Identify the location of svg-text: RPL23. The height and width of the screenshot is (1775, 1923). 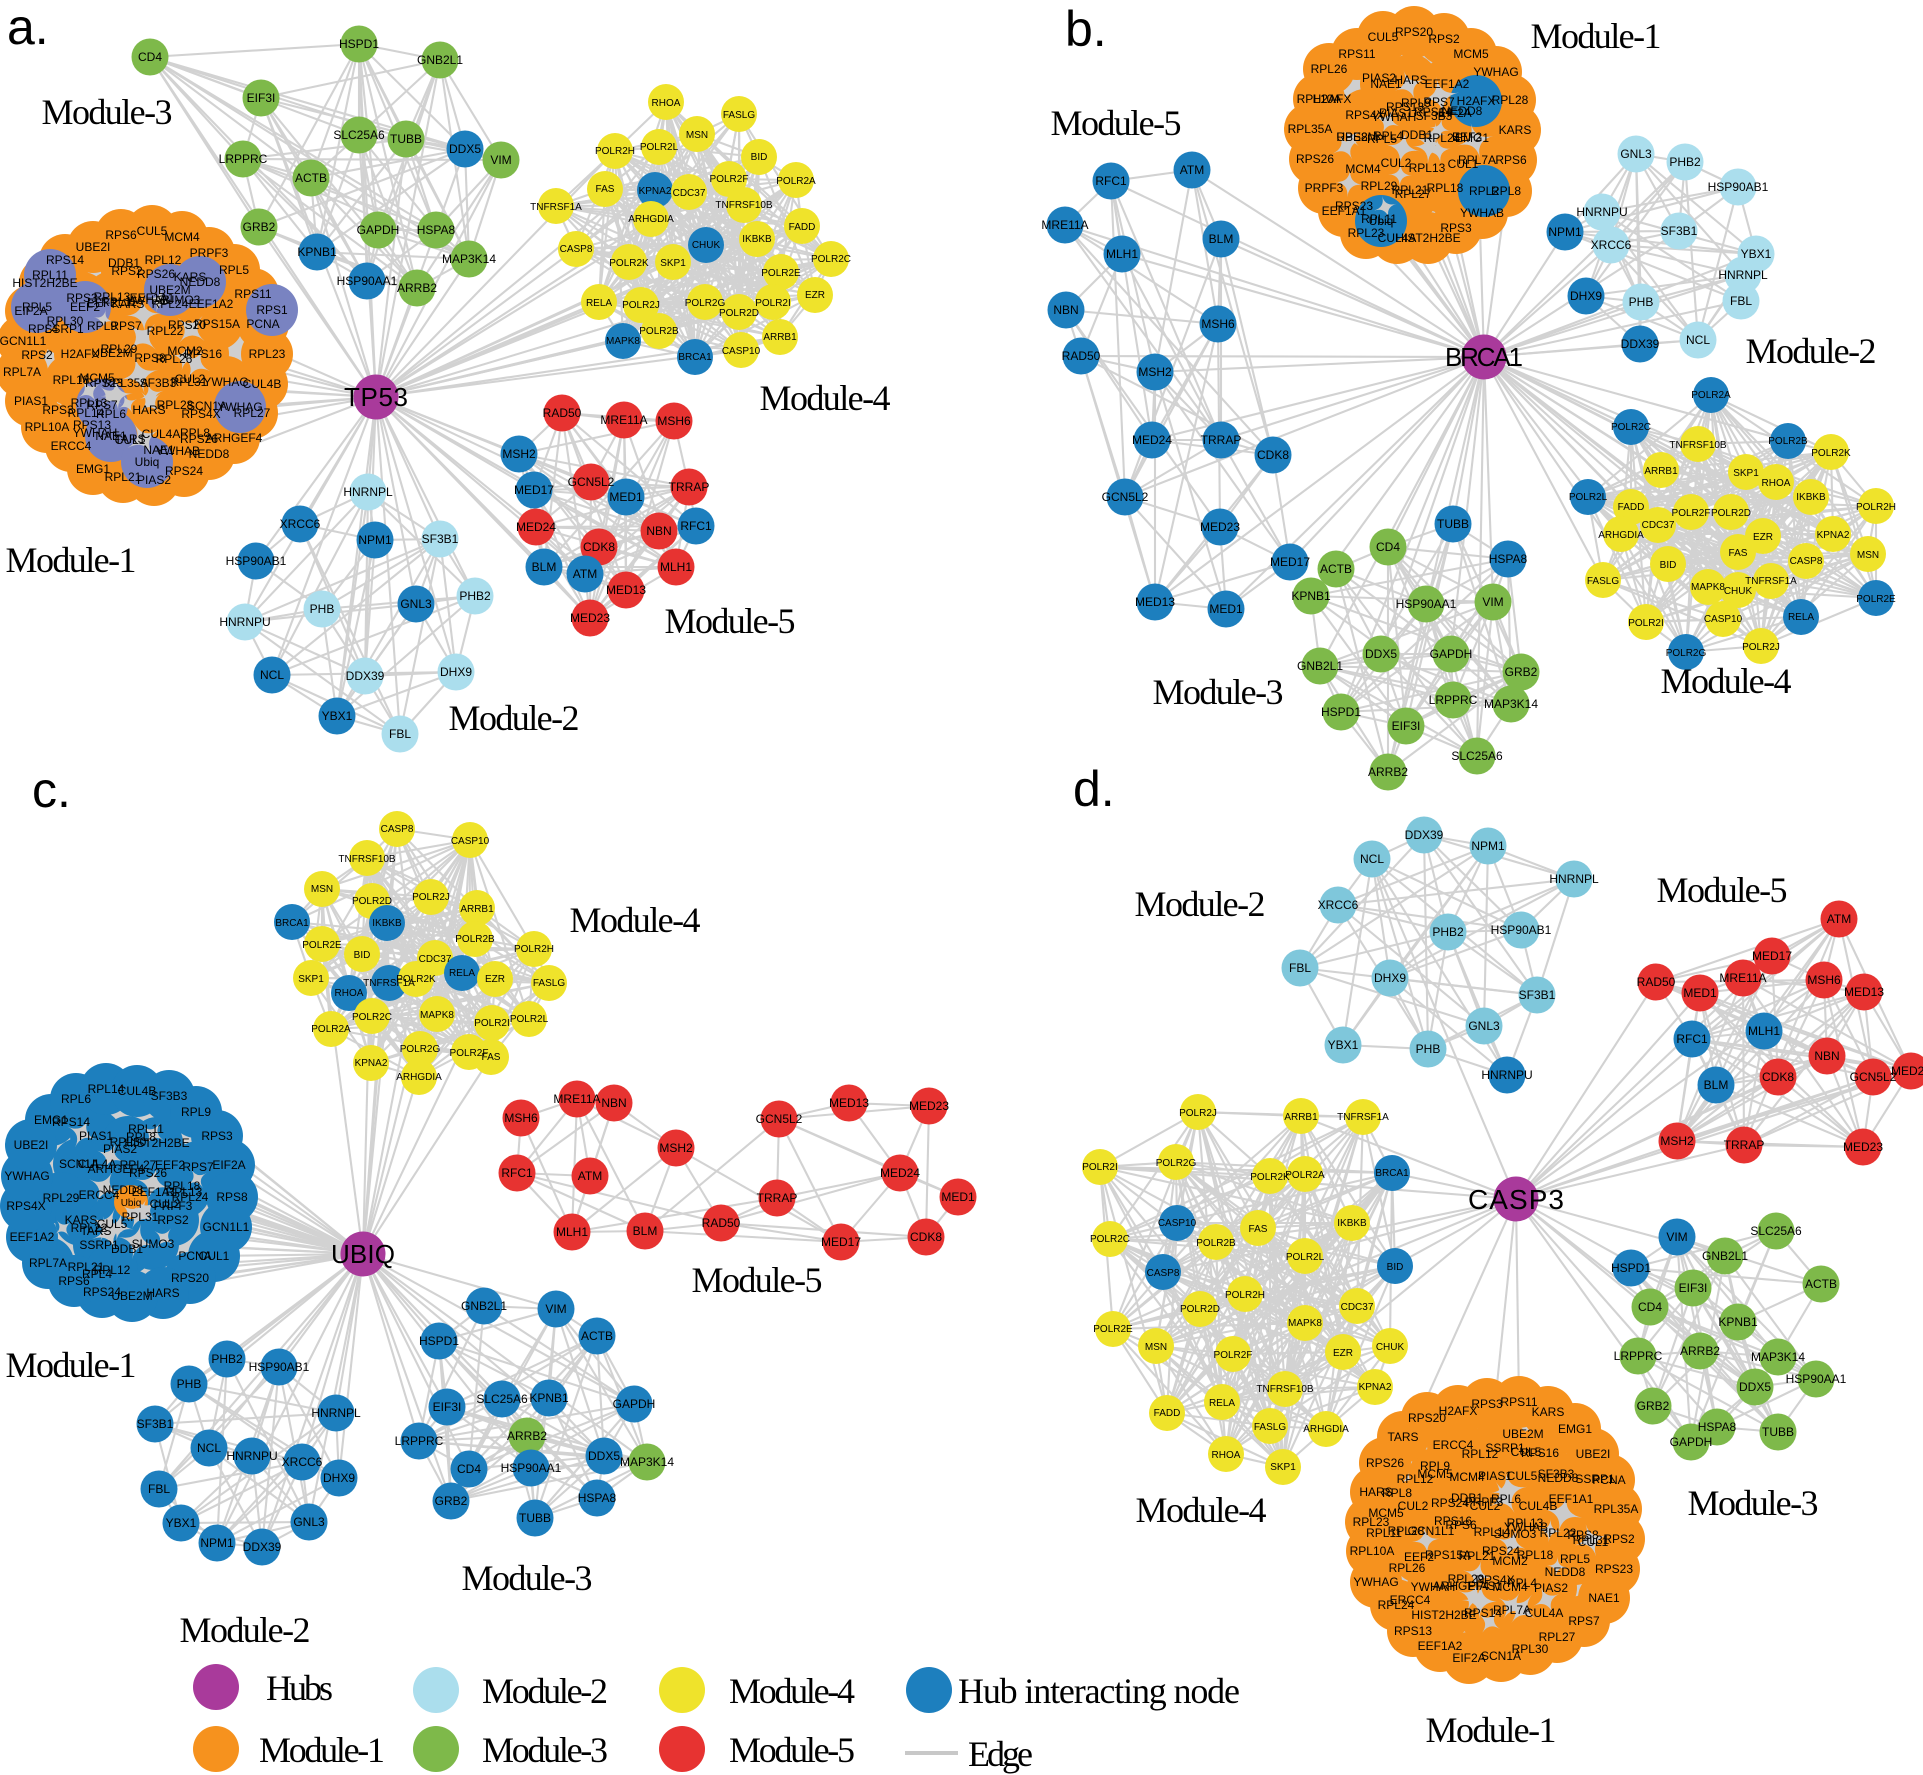
(267, 354).